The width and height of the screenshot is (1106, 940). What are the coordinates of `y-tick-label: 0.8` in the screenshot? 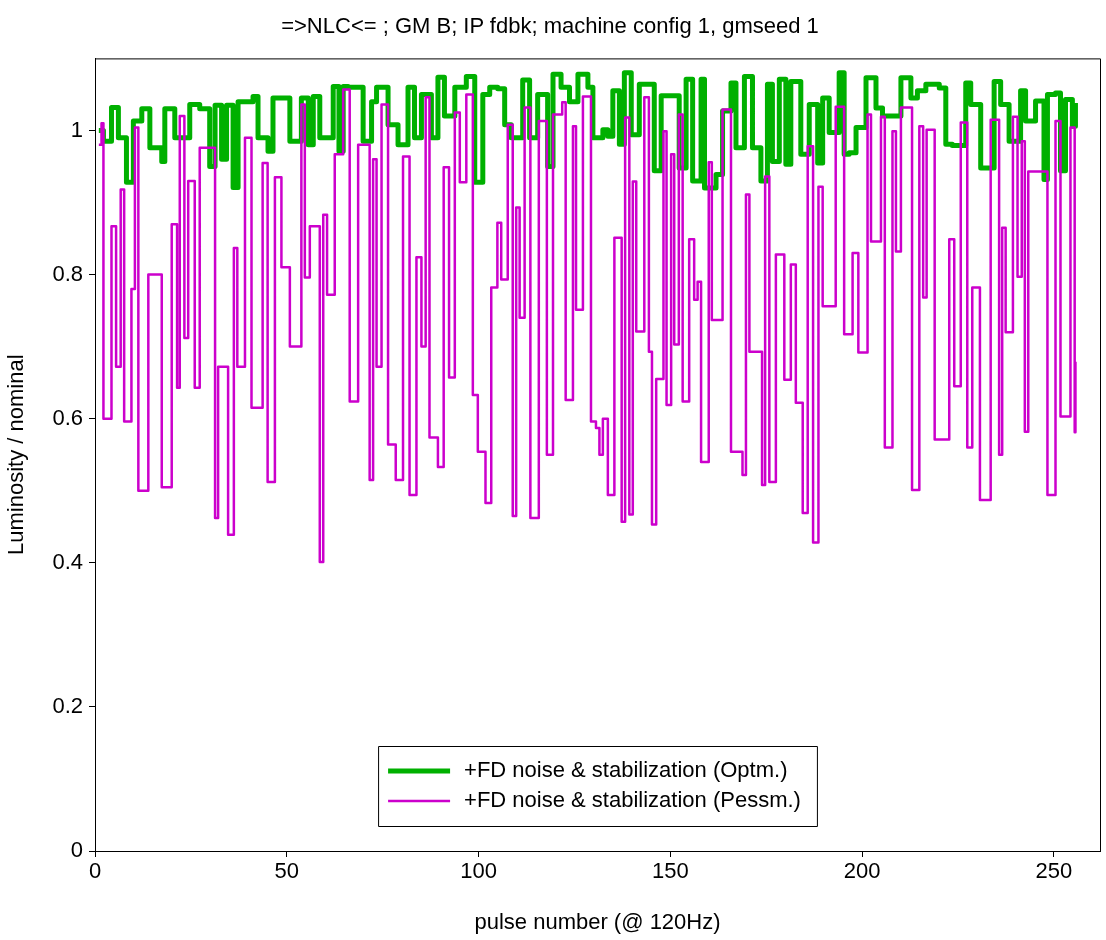 It's located at (67, 273).